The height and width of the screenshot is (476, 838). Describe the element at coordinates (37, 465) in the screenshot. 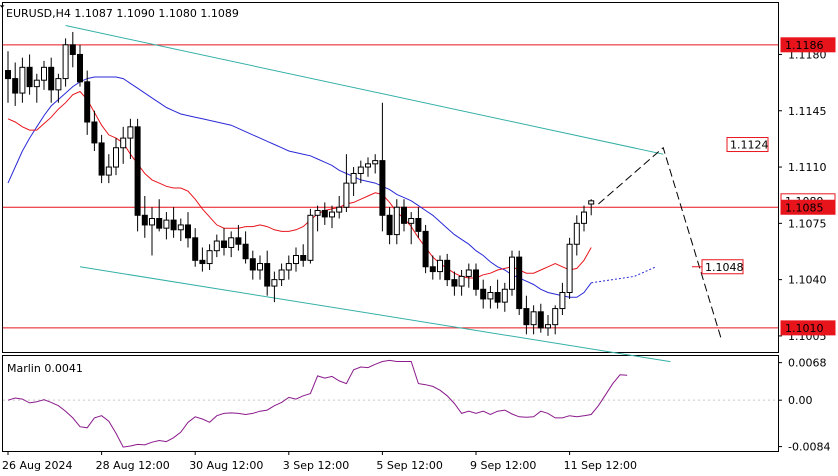

I see `time-tick-label: 26 Aug 2024` at that location.